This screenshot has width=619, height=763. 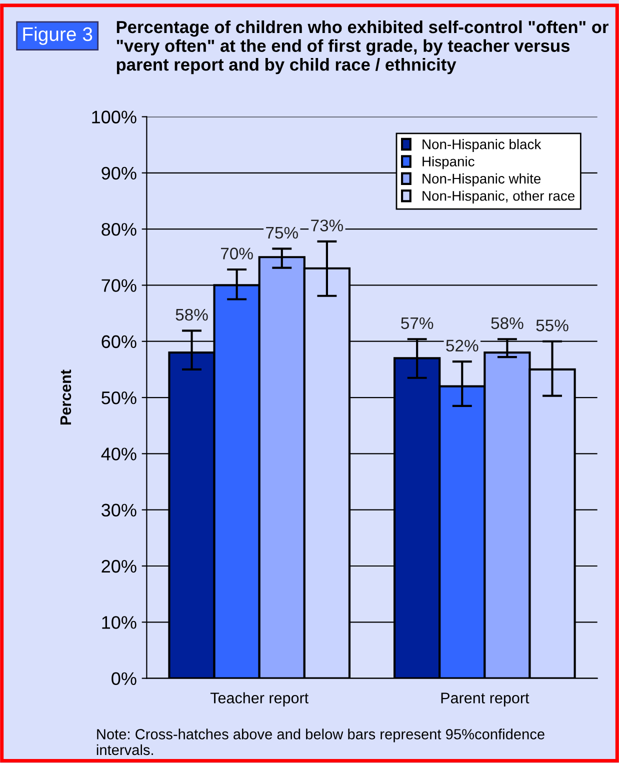 What do you see at coordinates (320, 742) in the screenshot?
I see `text: Note: Cross-hatches above and below bars represent 95%confidence intervals.` at bounding box center [320, 742].